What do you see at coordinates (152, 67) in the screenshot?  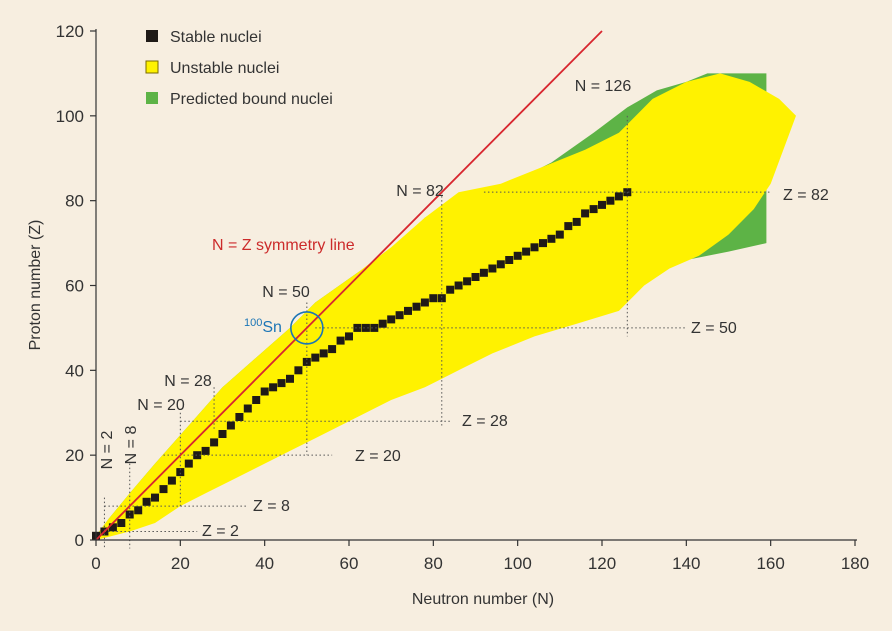 I see `legend-swatch-unstable` at bounding box center [152, 67].